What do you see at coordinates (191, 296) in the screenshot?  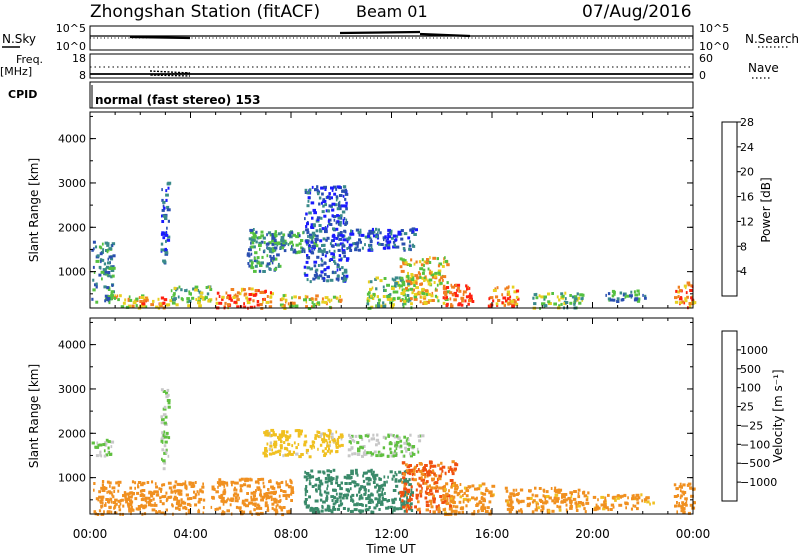 I see `echo-patch` at bounding box center [191, 296].